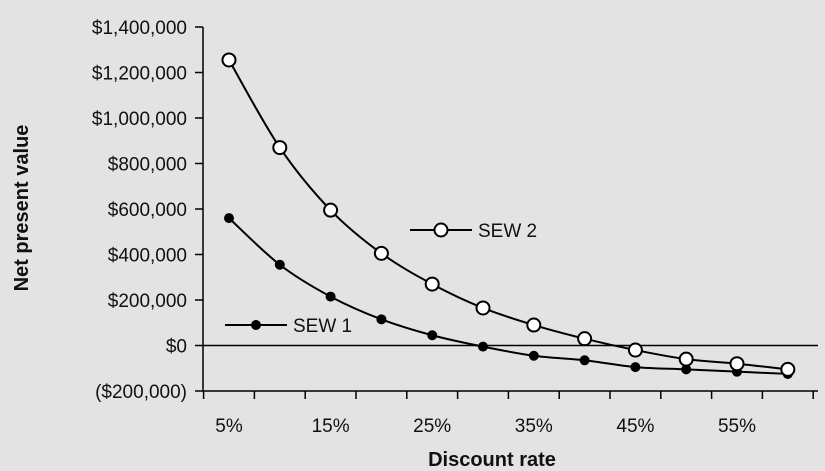 Image resolution: width=825 pixels, height=471 pixels. What do you see at coordinates (139, 119) in the screenshot?
I see `y-tick-label: $1,000,000` at bounding box center [139, 119].